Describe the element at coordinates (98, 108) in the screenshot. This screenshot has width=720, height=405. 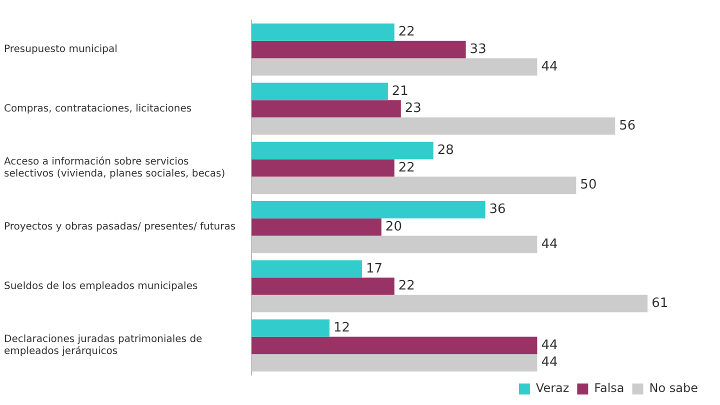
I see `y-tick-label: Compras, contrataciones, licitaciones` at that location.